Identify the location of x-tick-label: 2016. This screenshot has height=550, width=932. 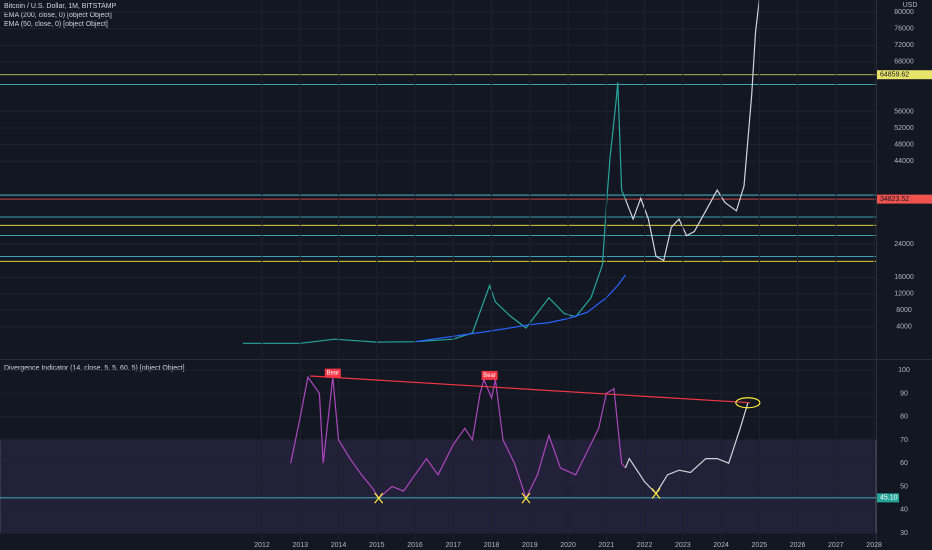
(415, 545).